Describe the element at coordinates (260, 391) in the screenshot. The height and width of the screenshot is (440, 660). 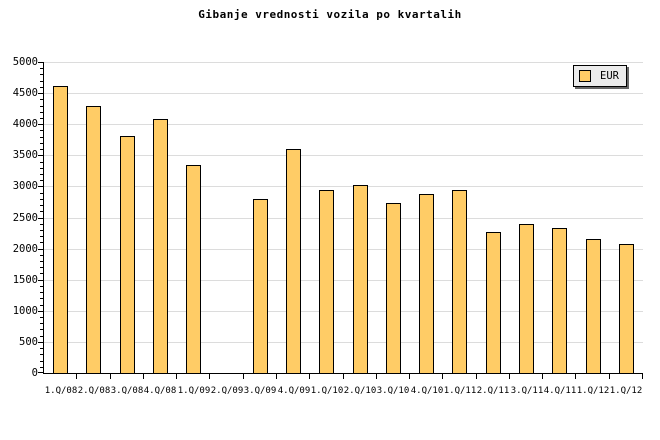
I see `x-axis-label: 3.Q/09` at that location.